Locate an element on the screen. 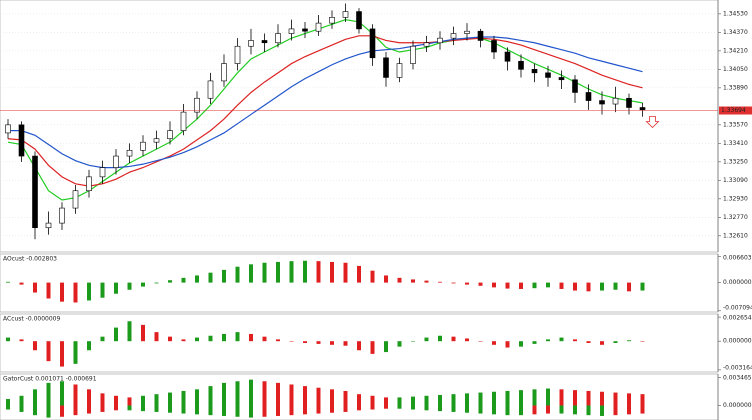 This screenshot has width=752, height=420. y-tick-label: 1.32930 is located at coordinates (735, 198).